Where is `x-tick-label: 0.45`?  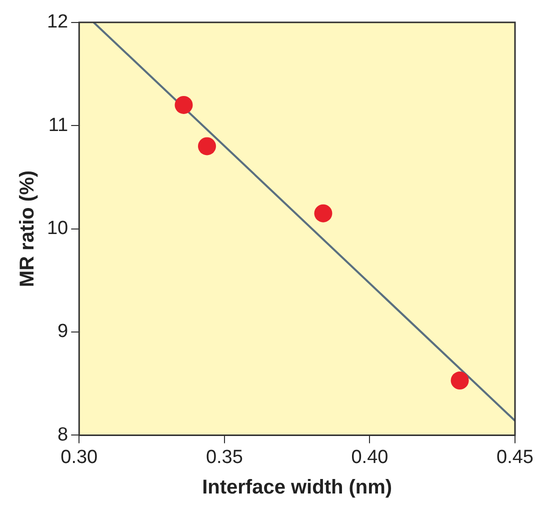
x-tick-label: 0.45 is located at coordinates (515, 457).